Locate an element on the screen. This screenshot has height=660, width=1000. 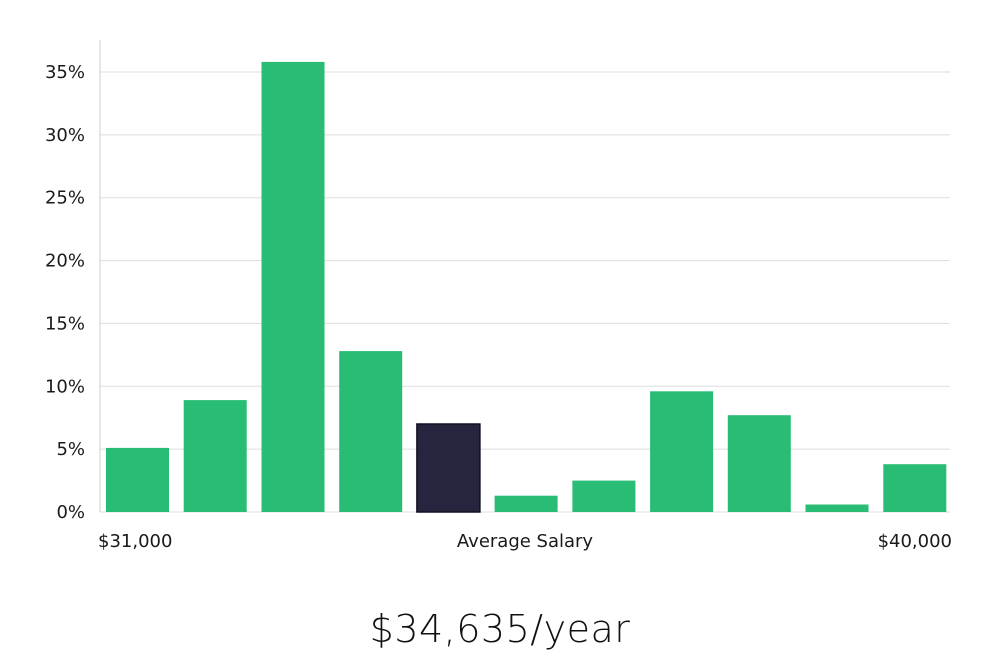
y-tick-label: 35% is located at coordinates (65, 72).